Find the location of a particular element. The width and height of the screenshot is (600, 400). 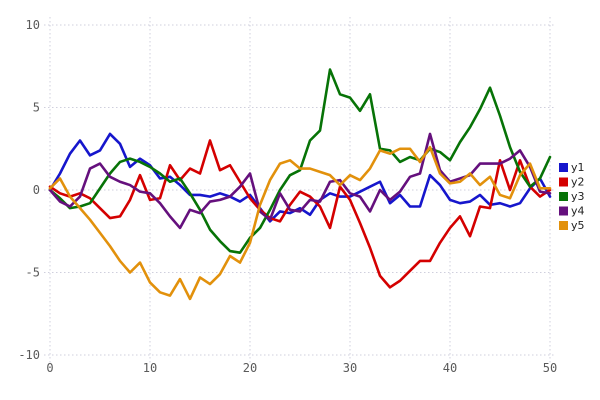

x-tick-label: 0 is located at coordinates (49, 368).